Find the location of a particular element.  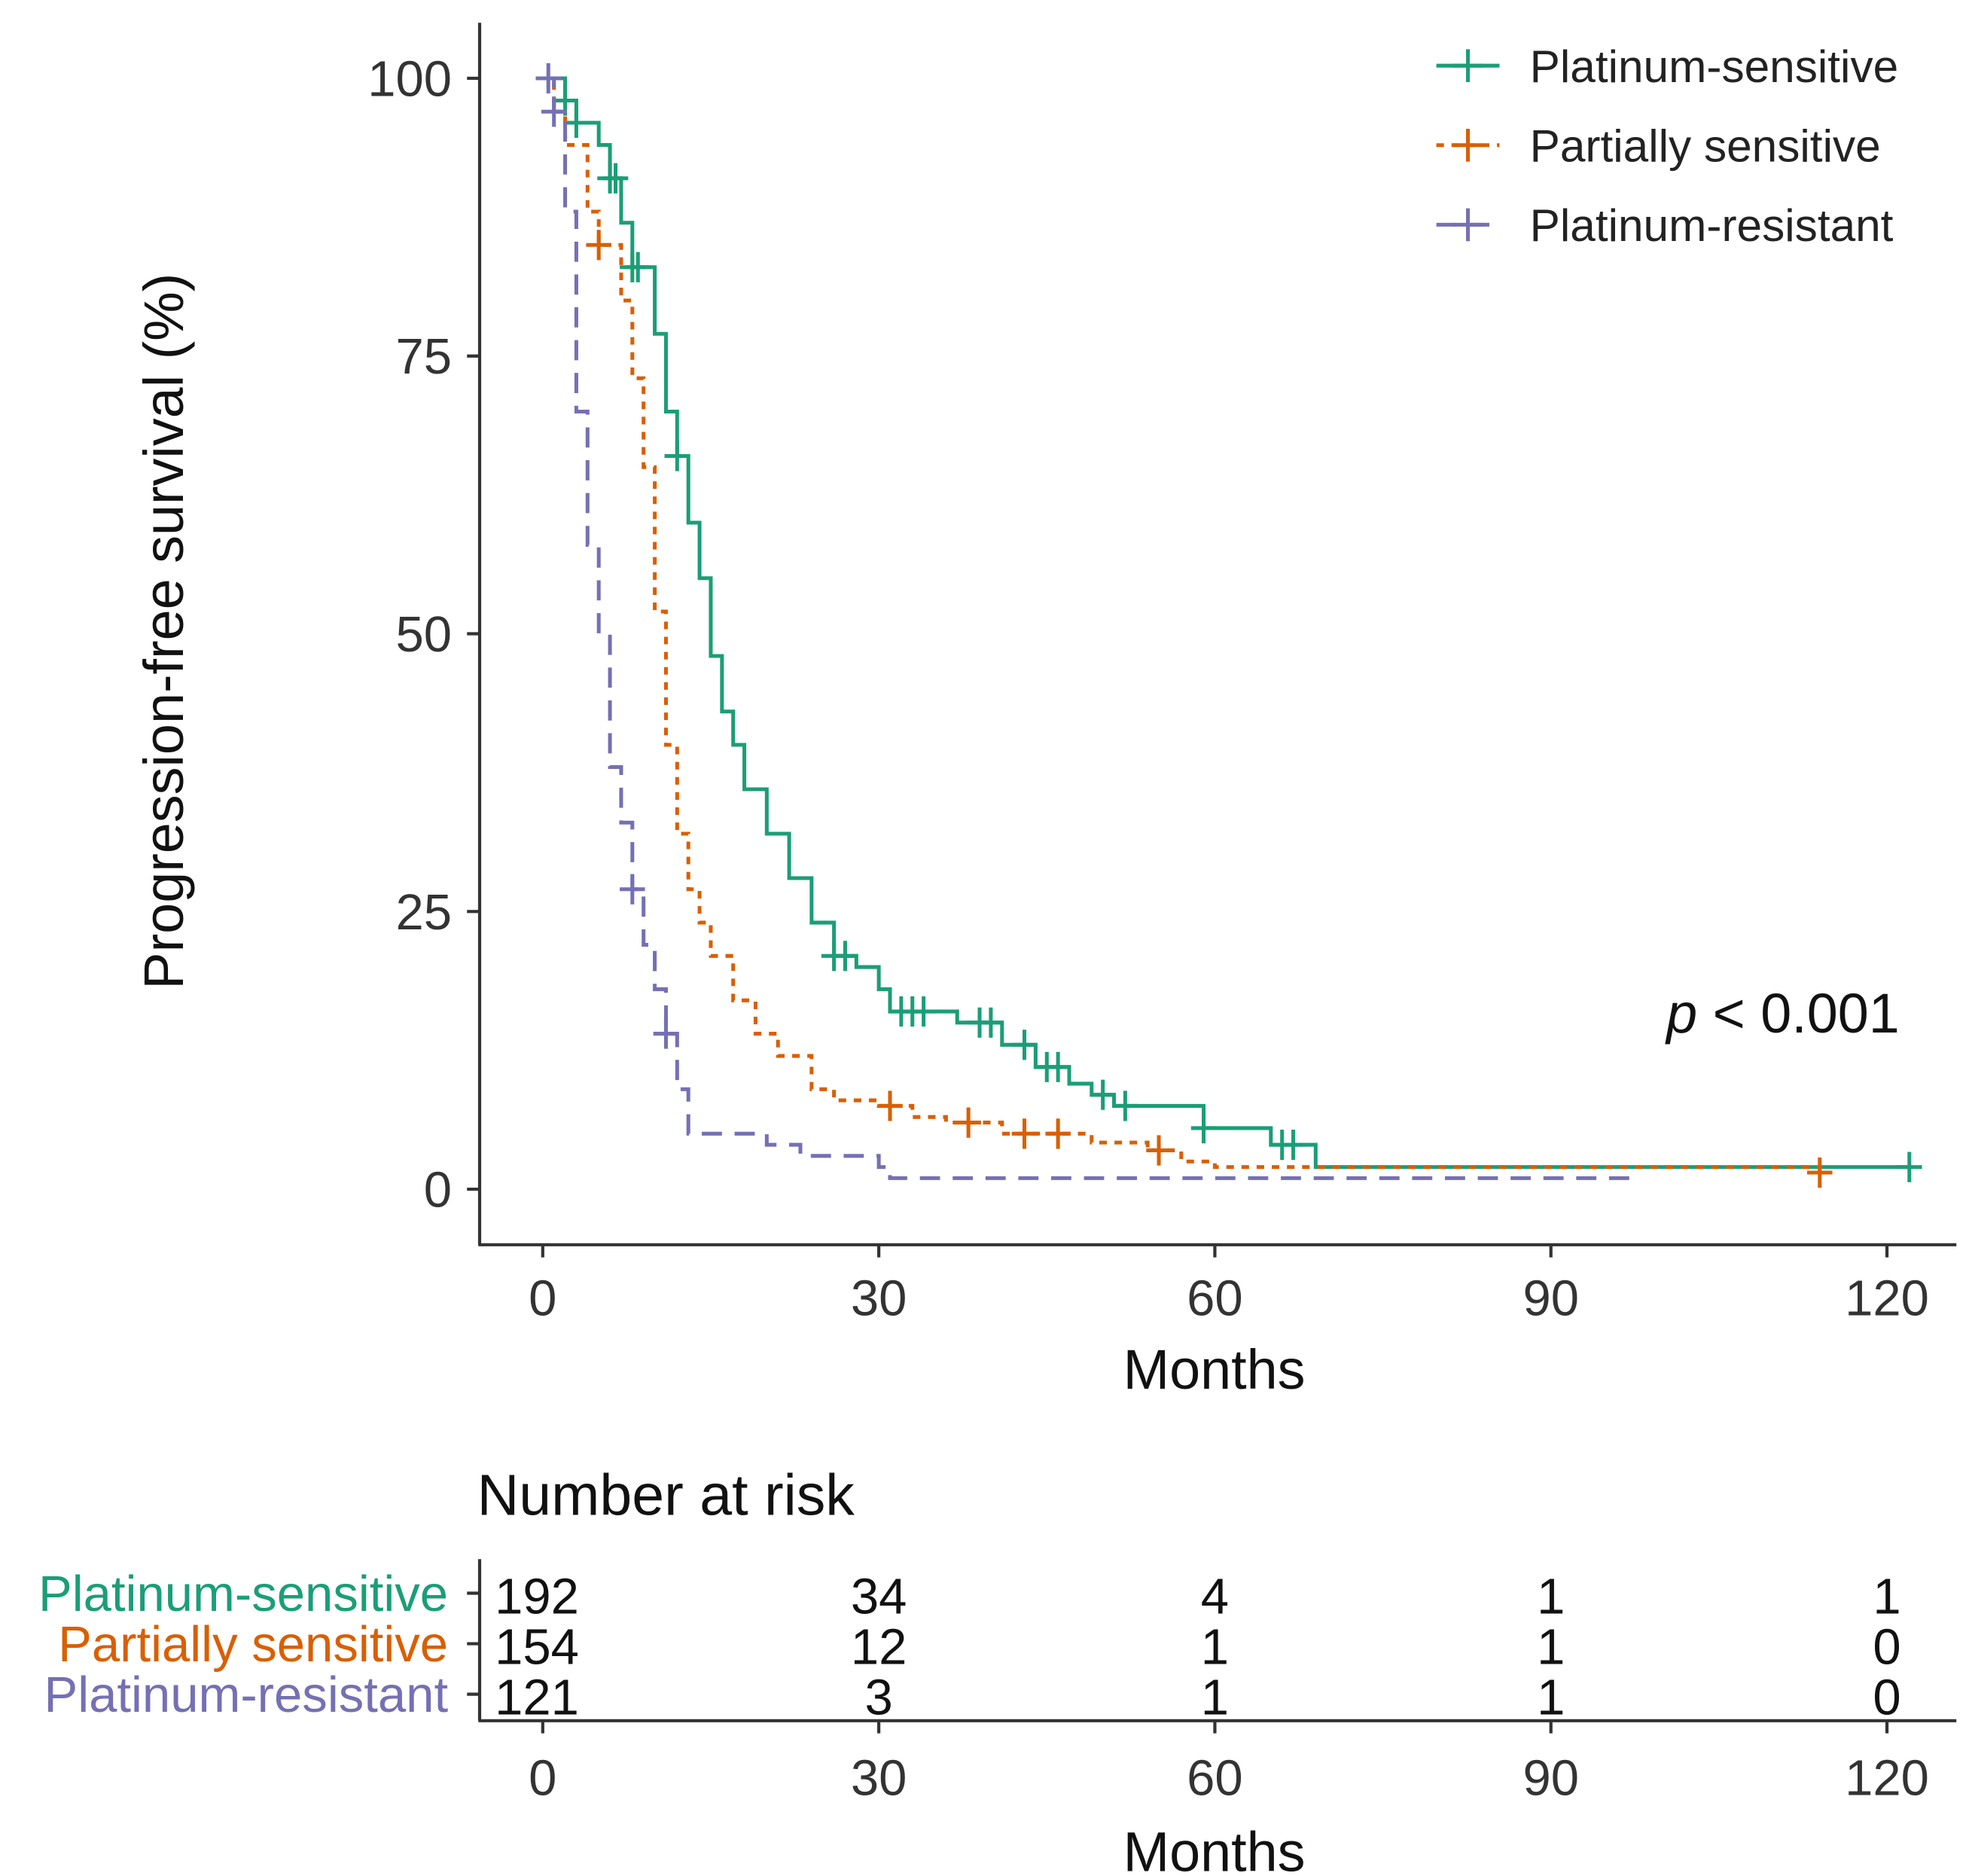

risk-count: 34 is located at coordinates (879, 1596).